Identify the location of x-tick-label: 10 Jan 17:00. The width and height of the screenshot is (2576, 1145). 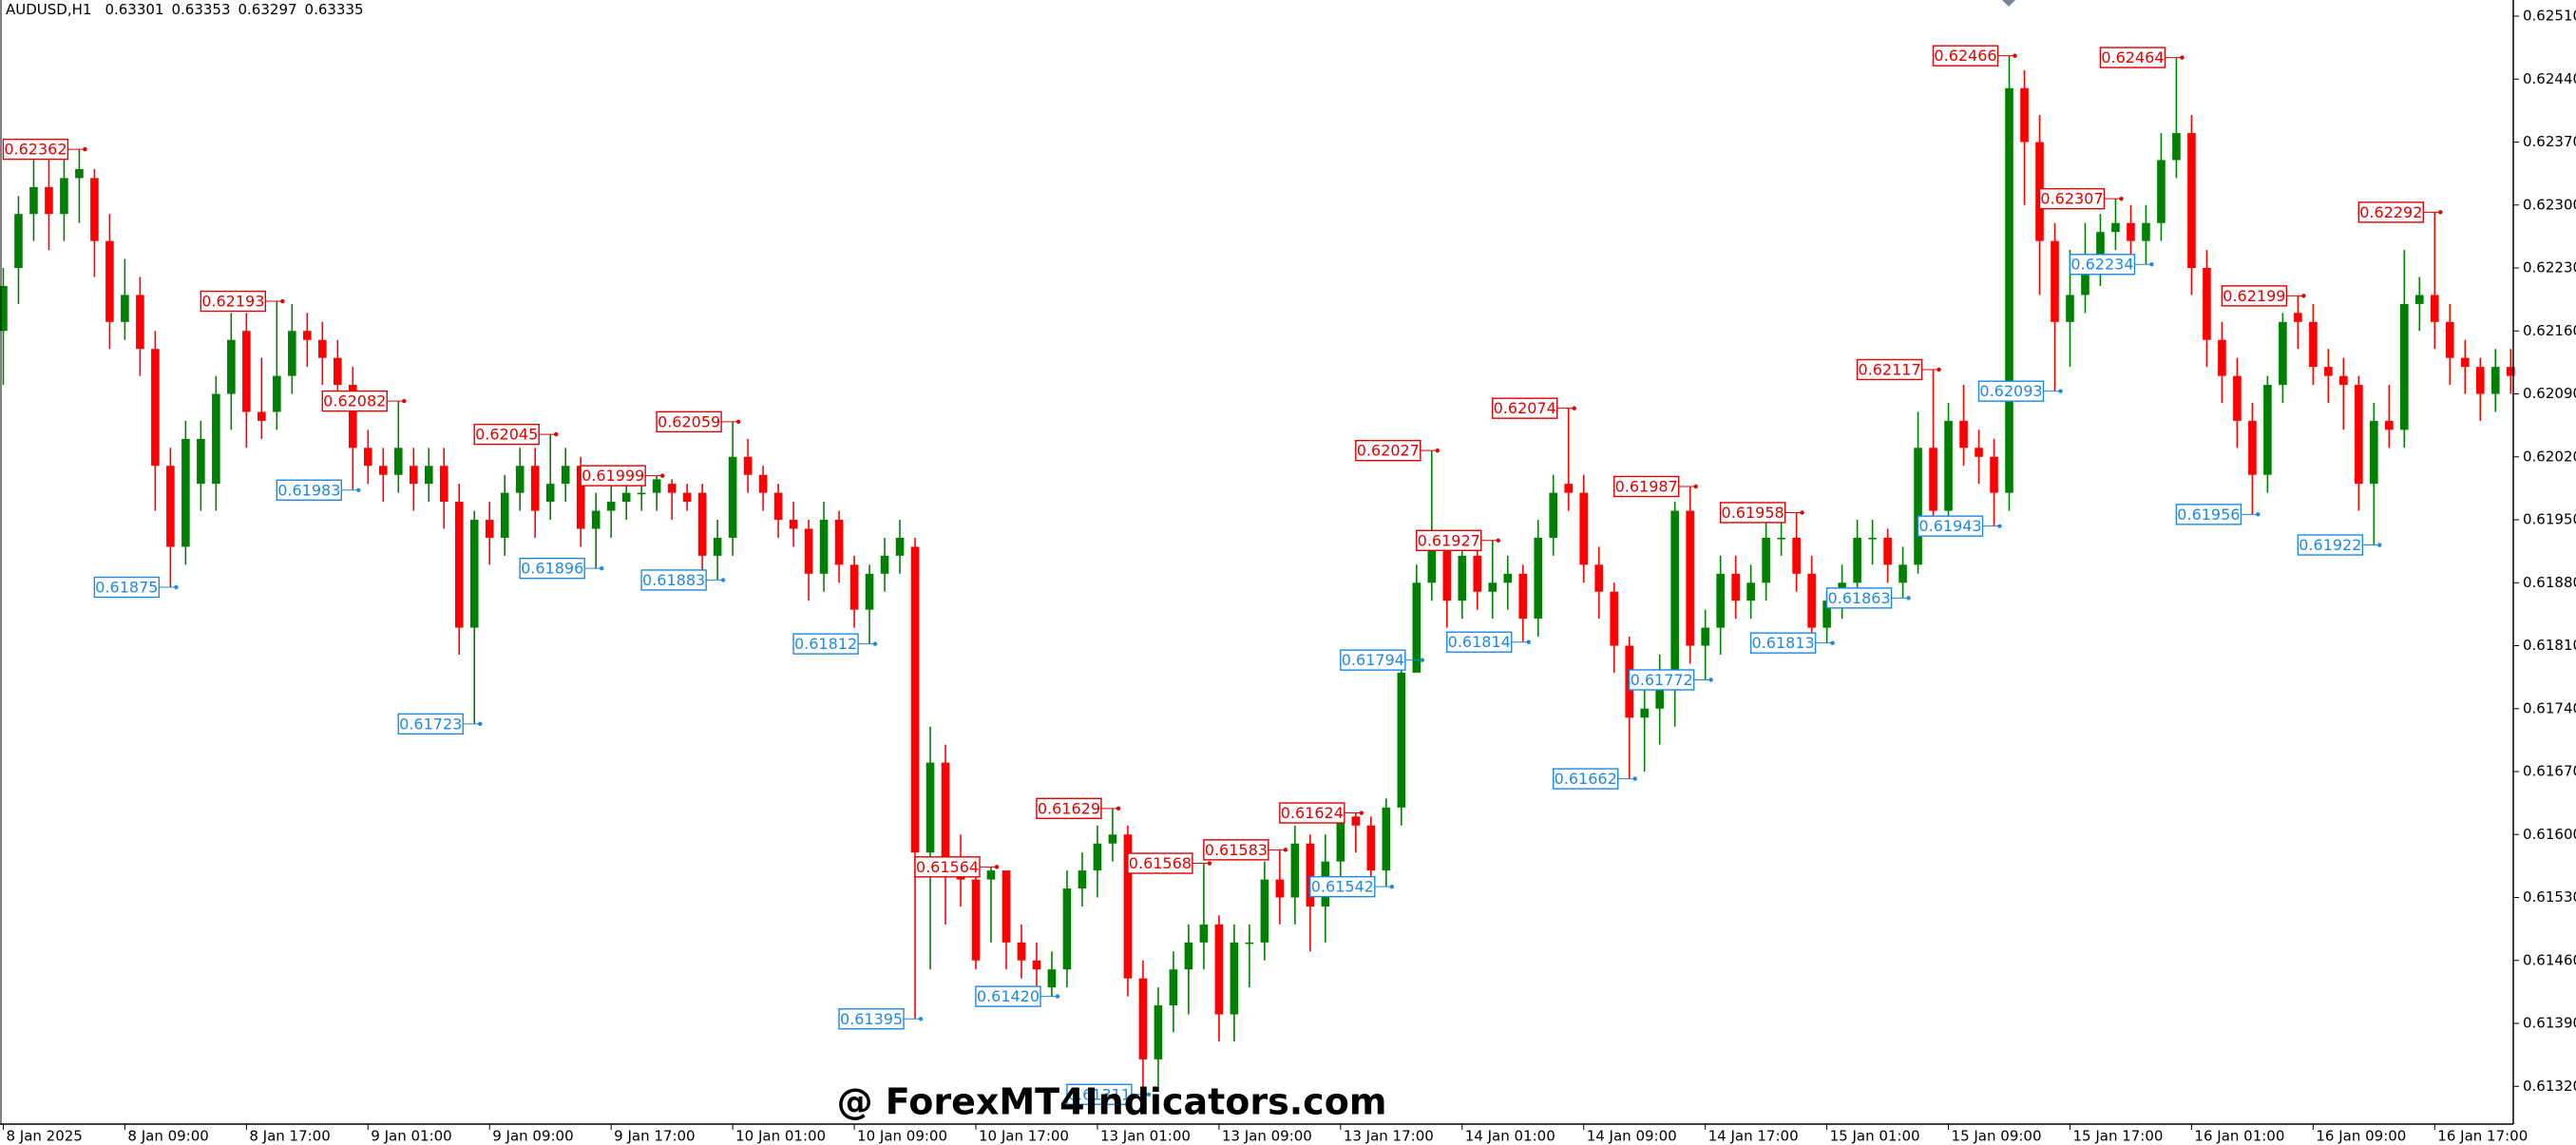
(1024, 1136).